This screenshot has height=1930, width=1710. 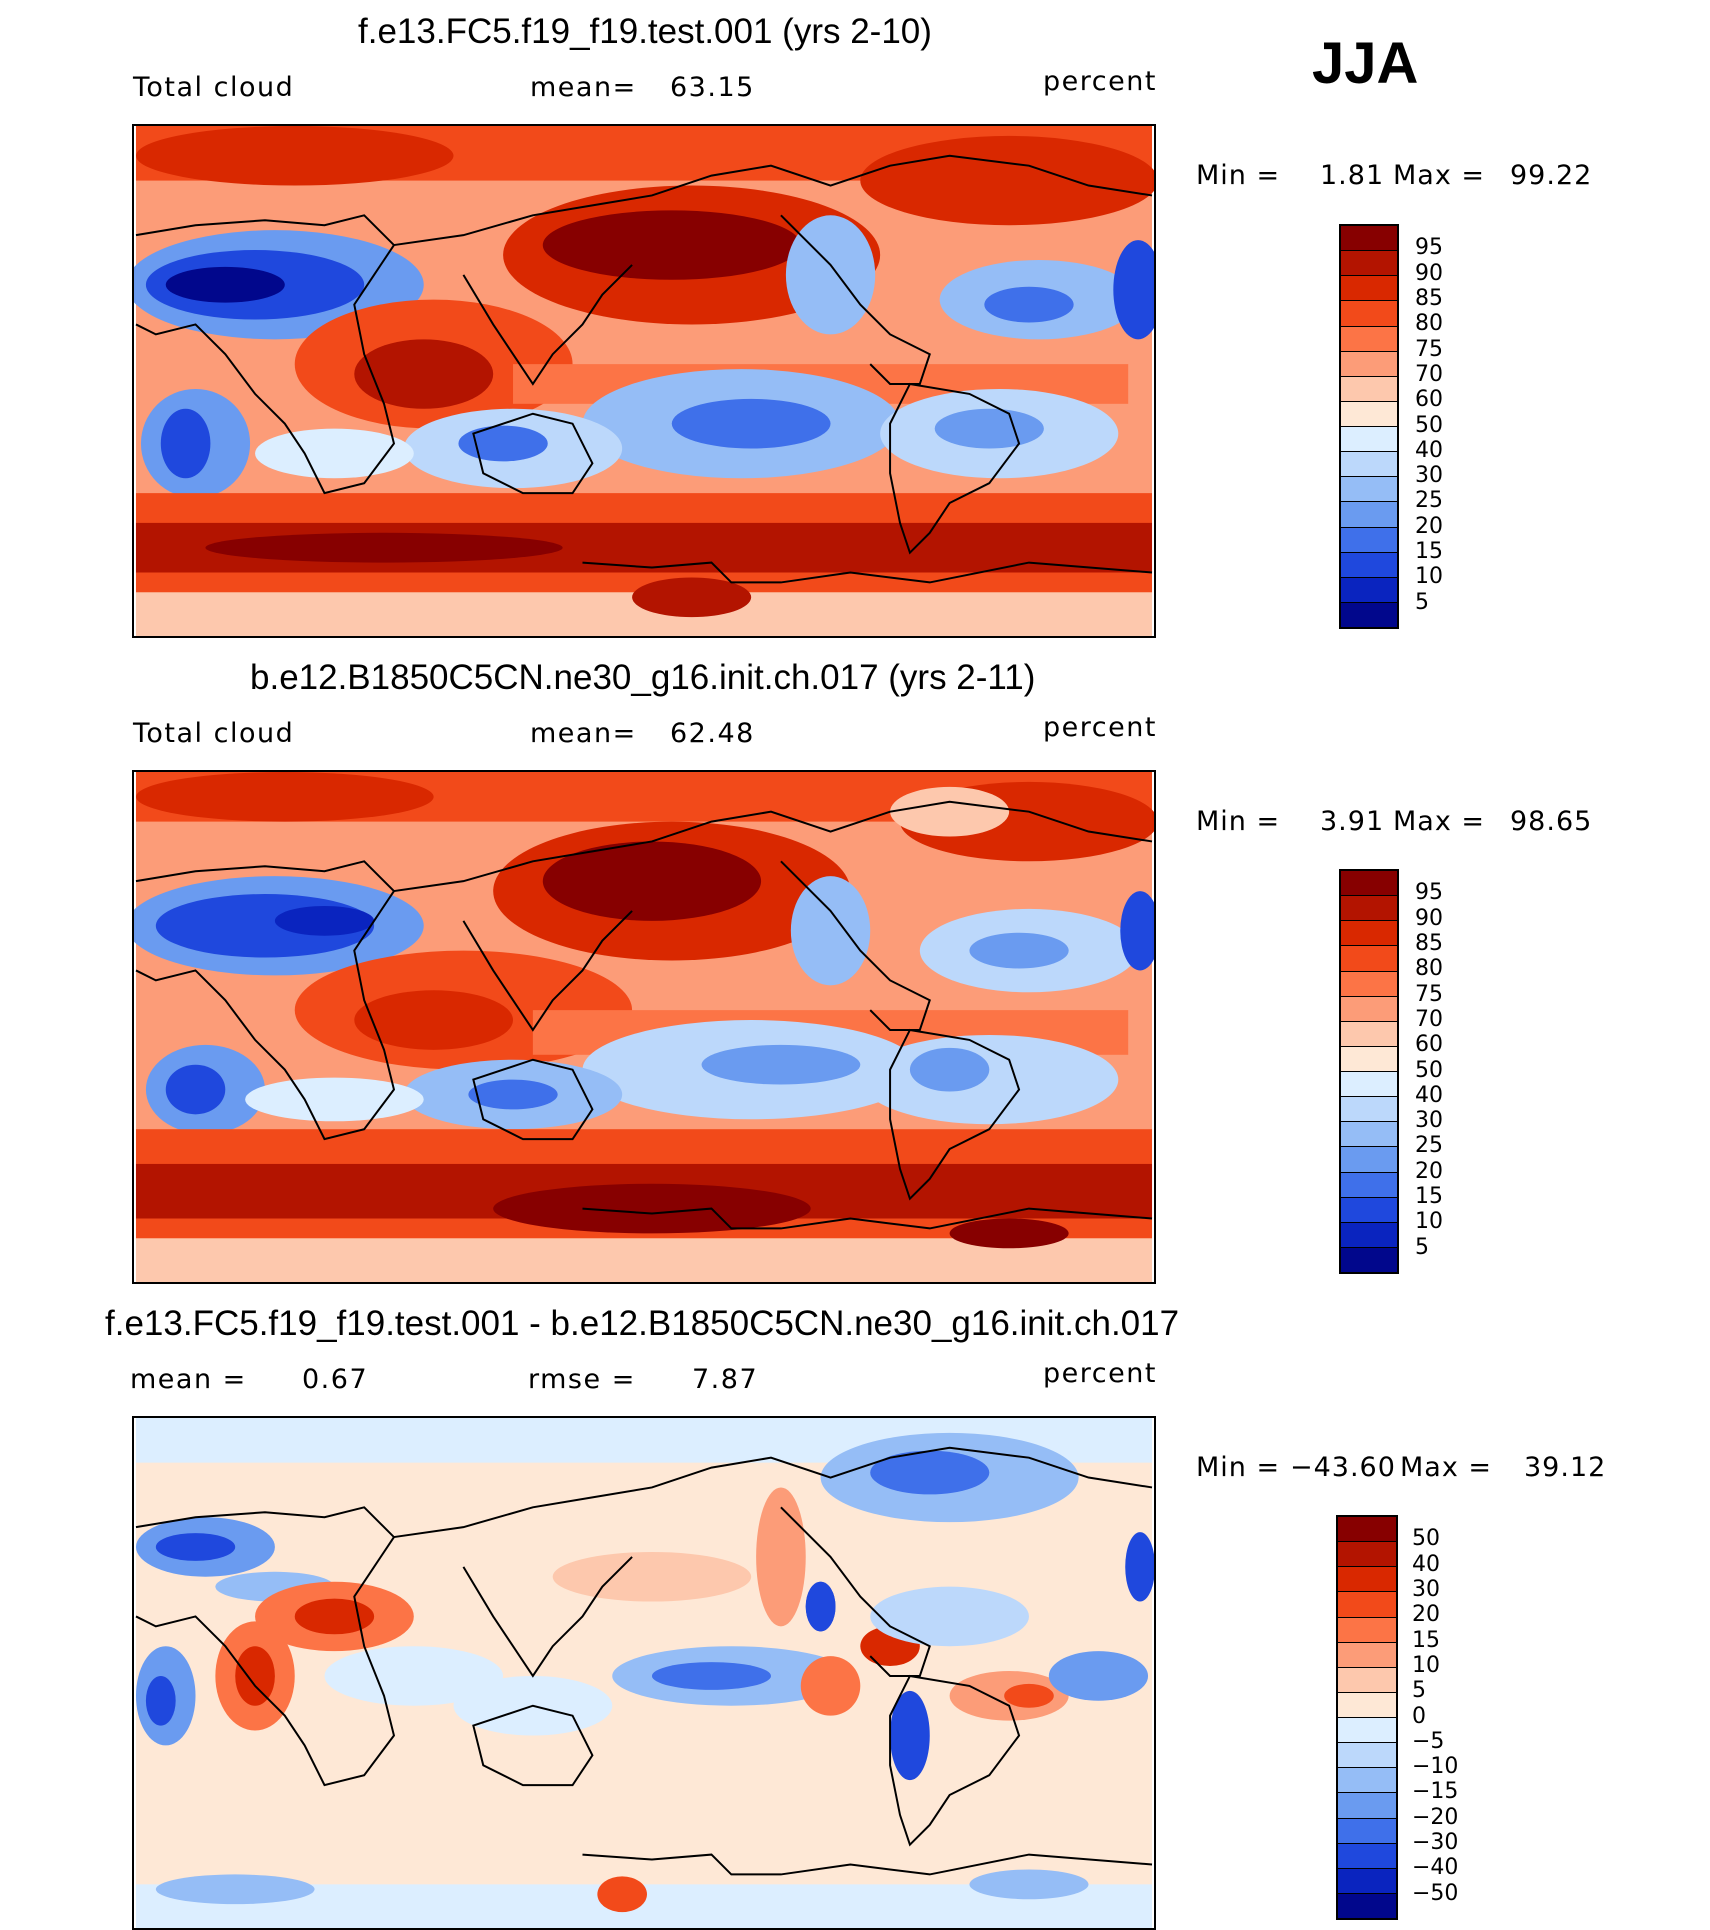 What do you see at coordinates (725, 1379) in the screenshot?
I see `panel3-rmse-value: 7.87` at bounding box center [725, 1379].